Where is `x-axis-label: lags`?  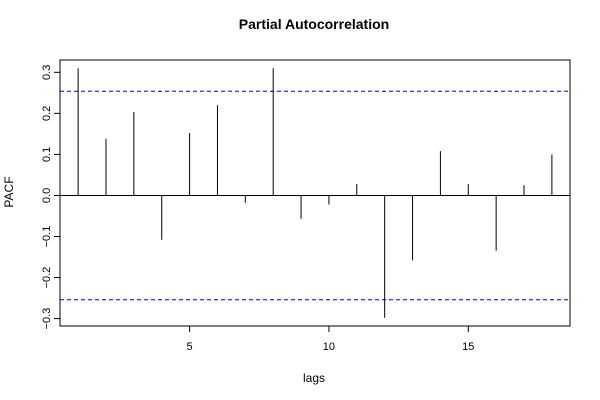 x-axis-label: lags is located at coordinates (314, 378).